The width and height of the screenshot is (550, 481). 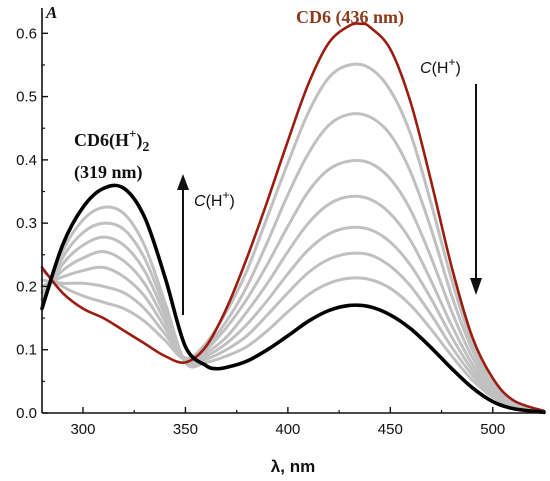 I want to click on x-tick-label: 400, so click(x=287, y=429).